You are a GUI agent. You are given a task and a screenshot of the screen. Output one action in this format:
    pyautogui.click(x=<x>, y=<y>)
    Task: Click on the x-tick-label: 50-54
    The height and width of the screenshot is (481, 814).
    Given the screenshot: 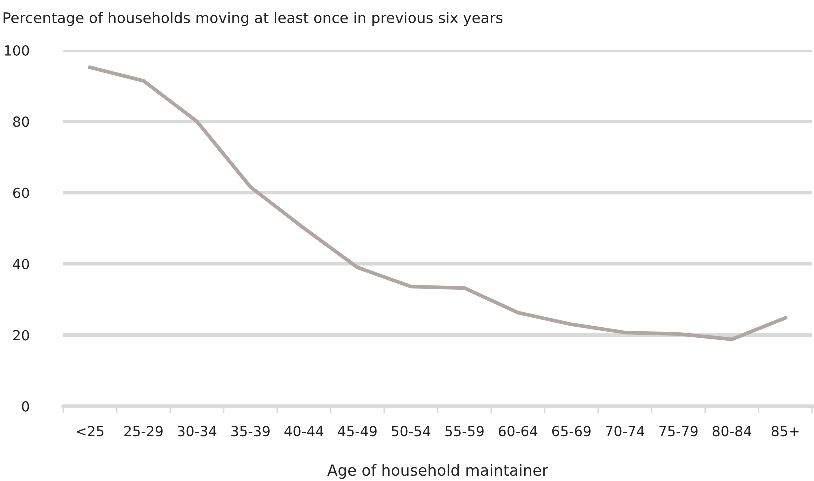 What is the action you would take?
    pyautogui.click(x=411, y=431)
    